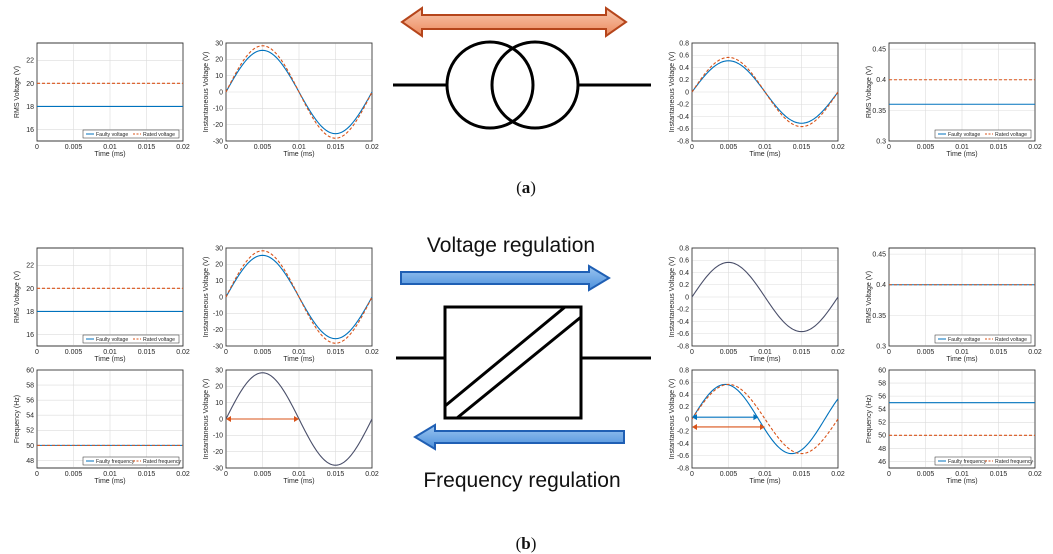 This screenshot has width=1053, height=554. I want to click on caption-a: (a), so click(526, 187).